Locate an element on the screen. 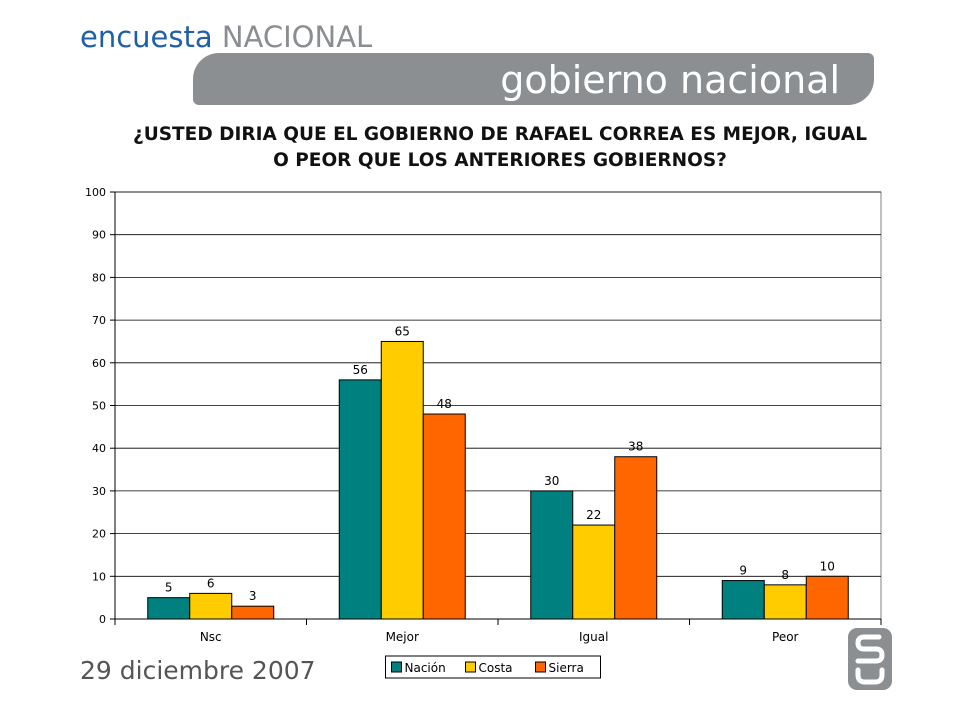 The width and height of the screenshot is (960, 720). y-tick-label: 30 is located at coordinates (99, 491).